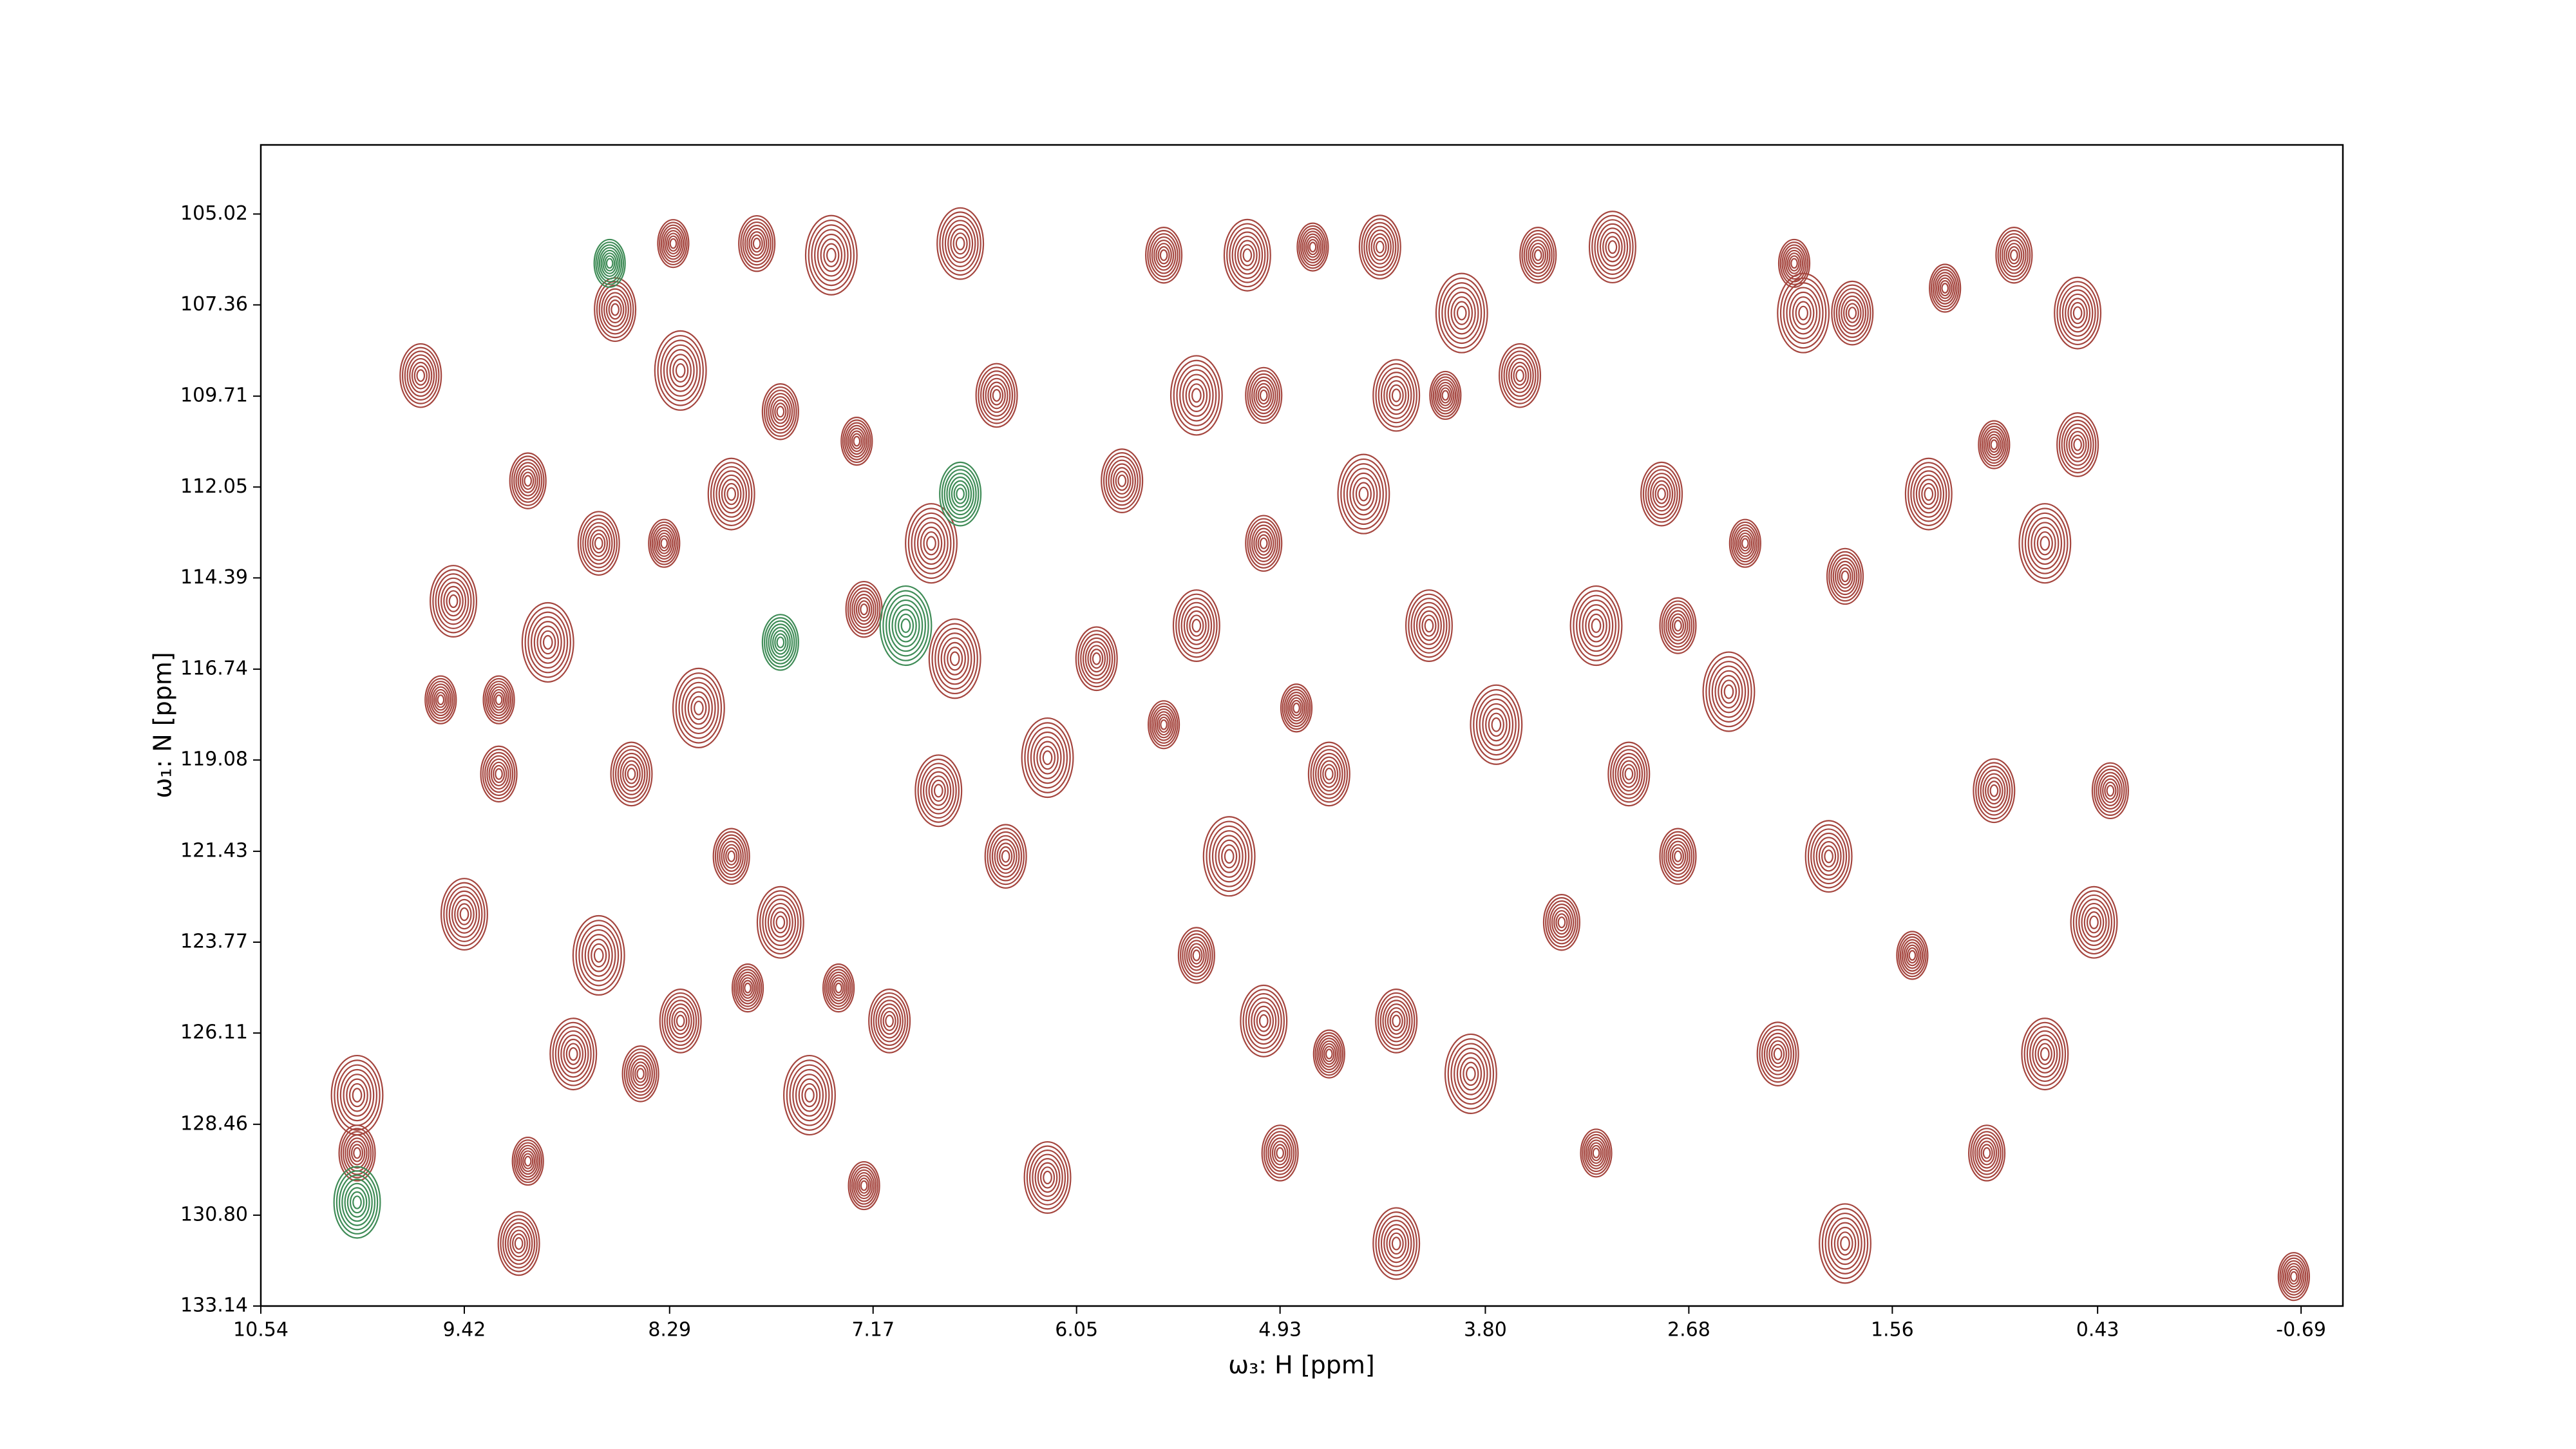 Image resolution: width=2576 pixels, height=1449 pixels. Describe the element at coordinates (1688, 1330) in the screenshot. I see `x-tick-label: 2.68` at that location.